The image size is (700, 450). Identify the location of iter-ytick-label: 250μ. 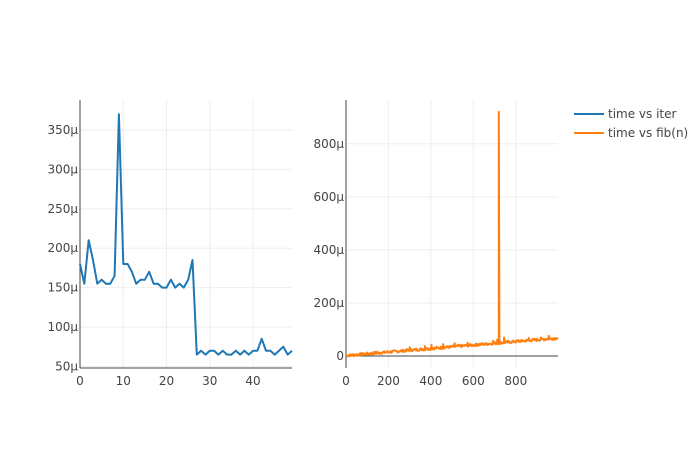
(62, 209).